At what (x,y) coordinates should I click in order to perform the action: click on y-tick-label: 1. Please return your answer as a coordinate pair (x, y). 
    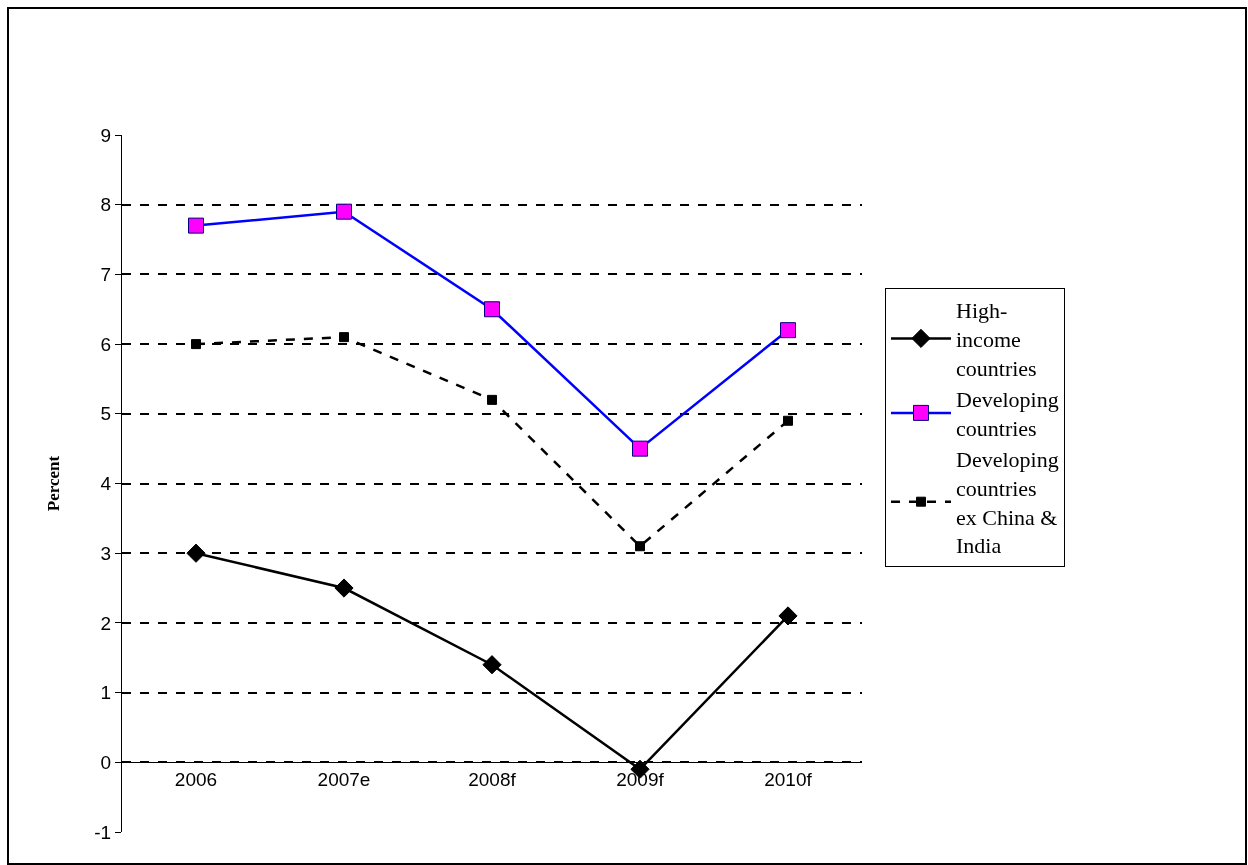
    Looking at the image, I should click on (106, 693).